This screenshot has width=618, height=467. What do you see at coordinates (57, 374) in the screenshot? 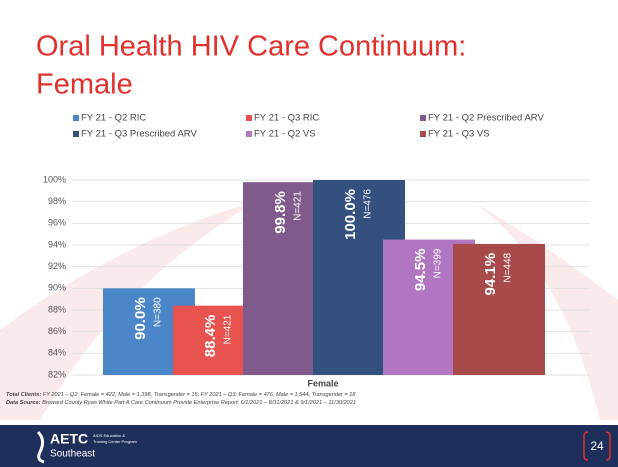
I see `y-tick-label: 82%` at bounding box center [57, 374].